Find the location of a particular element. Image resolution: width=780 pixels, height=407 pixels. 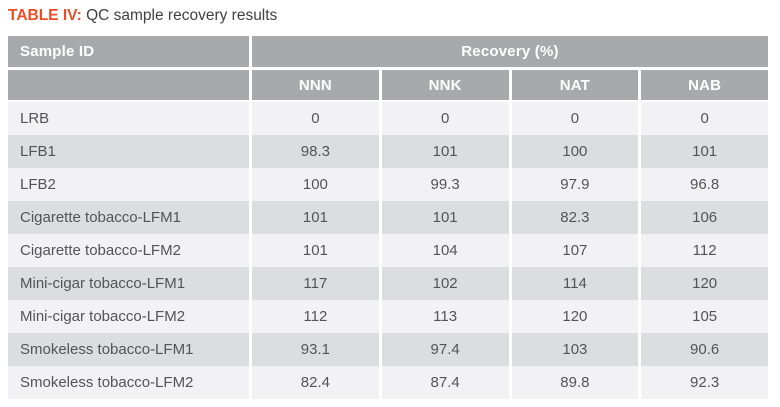

recovery-value-cell: 105 is located at coordinates (704, 316).